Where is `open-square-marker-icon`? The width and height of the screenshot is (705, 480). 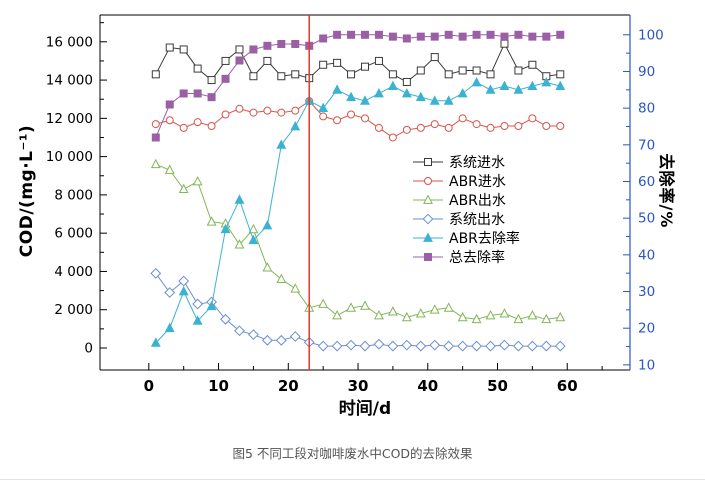
open-square-marker-icon is located at coordinates (428, 162).